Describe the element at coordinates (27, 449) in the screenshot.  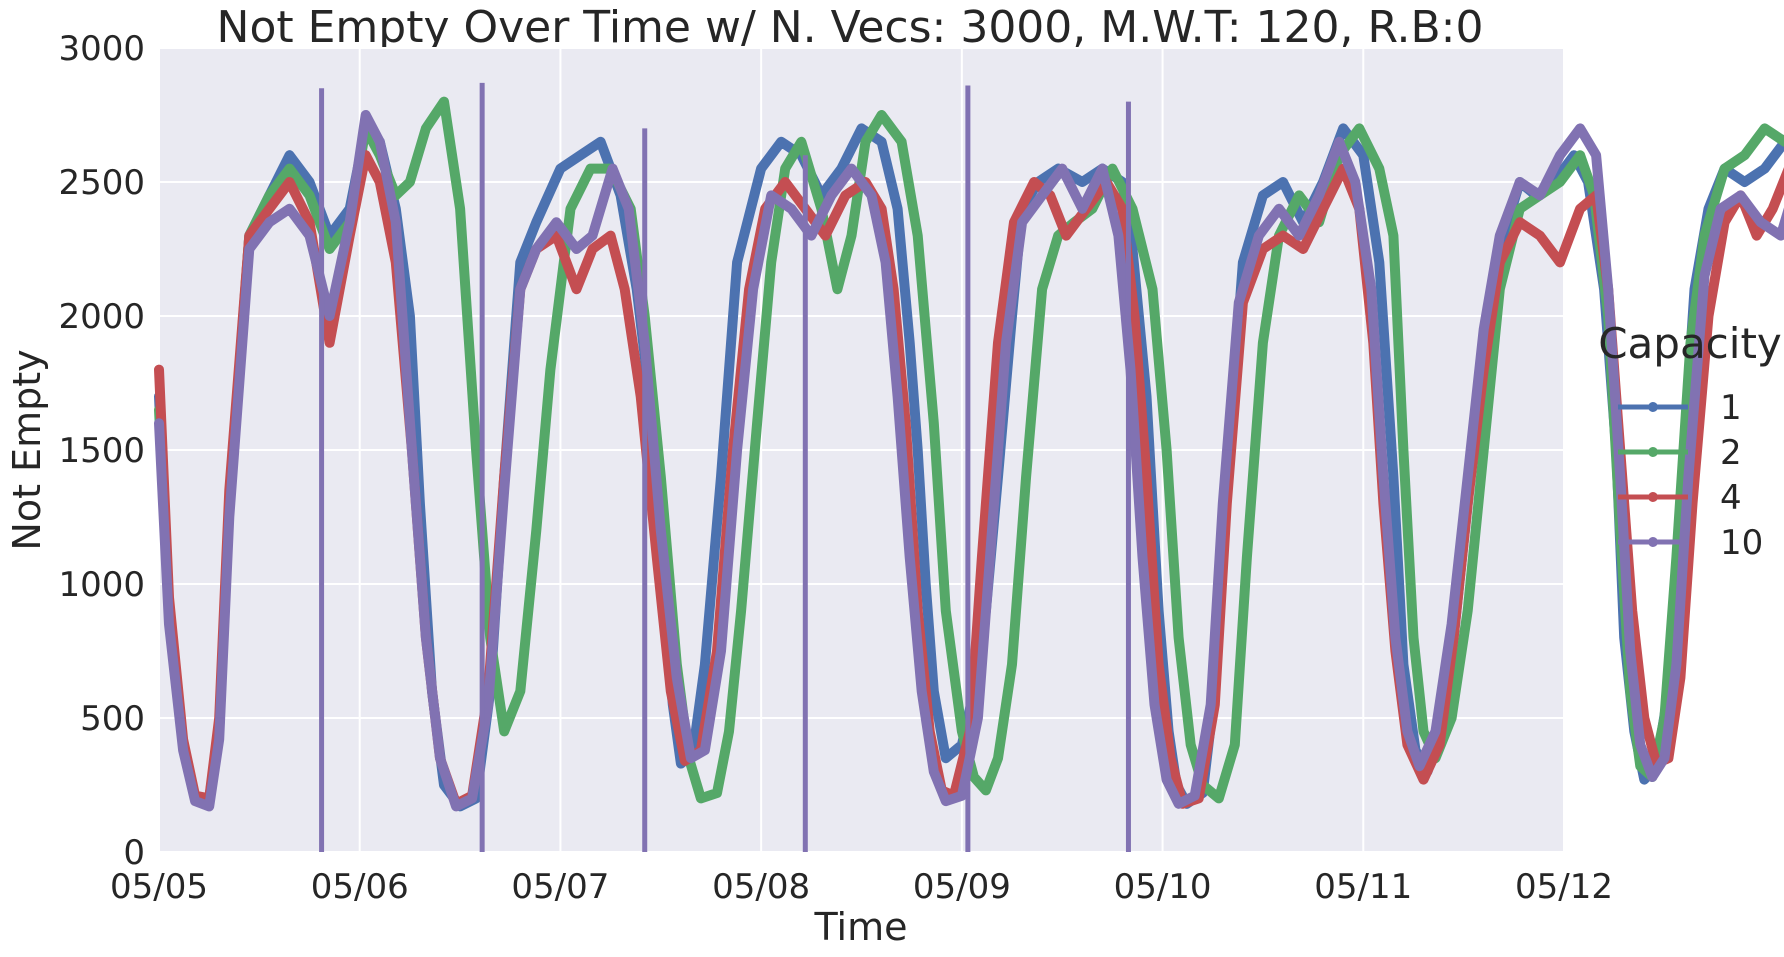
I see `y-axis-label: Not Empty` at that location.